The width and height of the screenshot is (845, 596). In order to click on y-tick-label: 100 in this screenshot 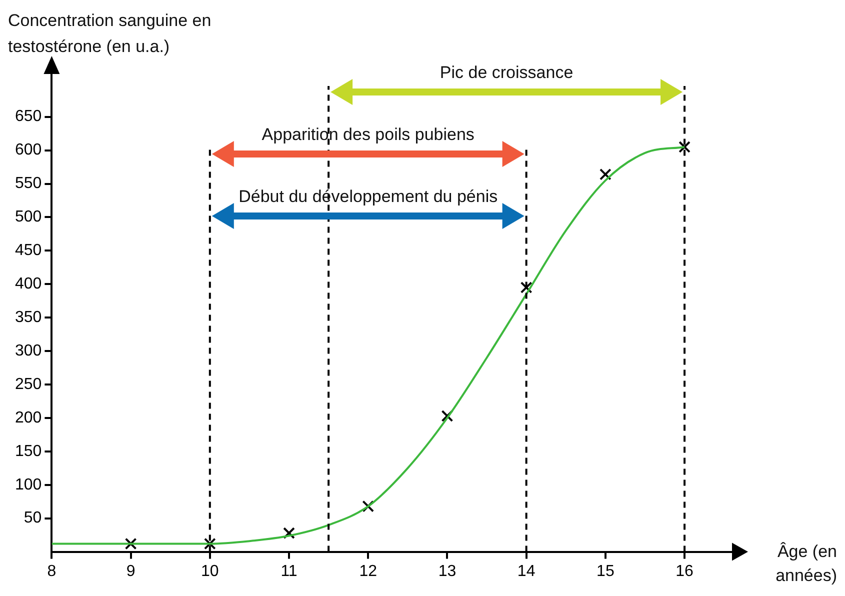, I will do `click(28, 485)`.